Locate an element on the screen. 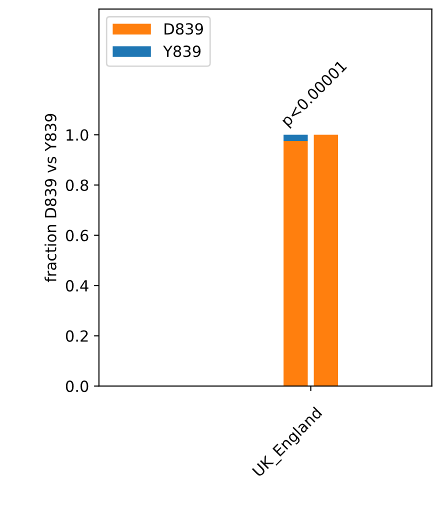 This screenshot has height=506, width=434. legend-label: Y839 is located at coordinates (182, 52).